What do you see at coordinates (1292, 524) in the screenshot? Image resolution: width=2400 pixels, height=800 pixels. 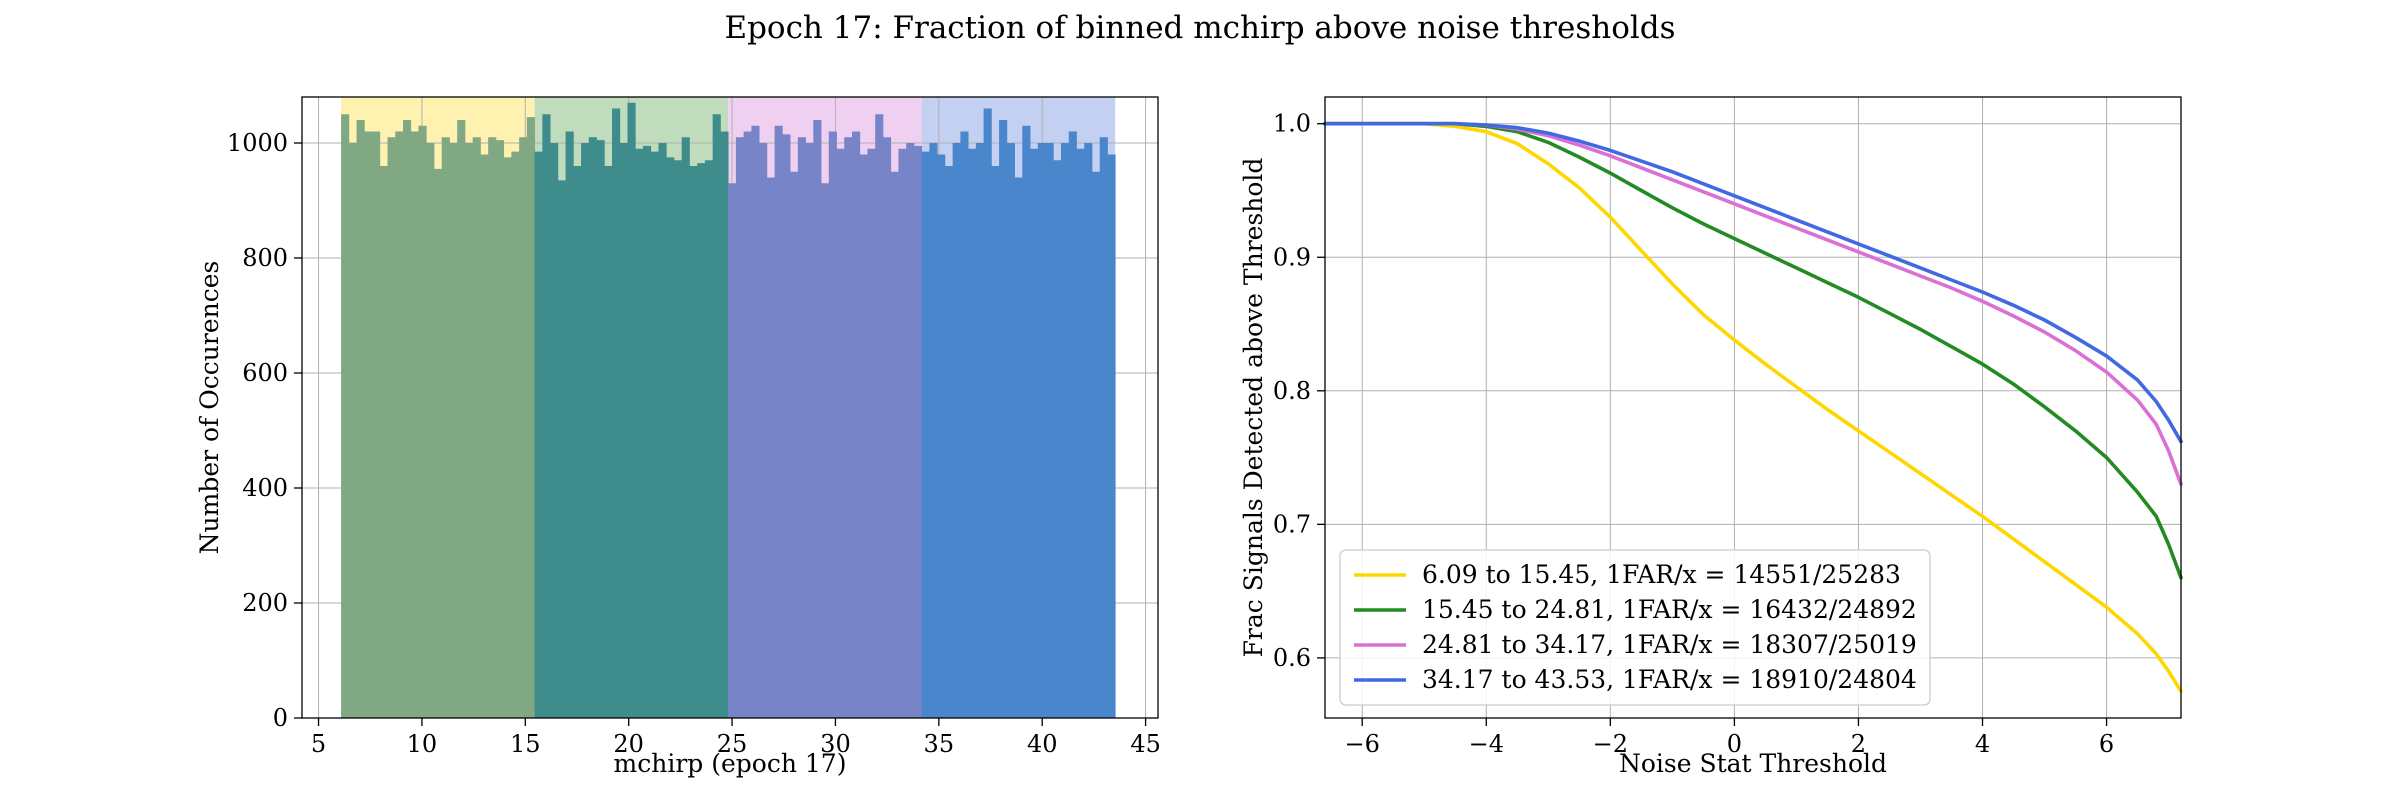 I see `y-tick-label: 0.7` at bounding box center [1292, 524].